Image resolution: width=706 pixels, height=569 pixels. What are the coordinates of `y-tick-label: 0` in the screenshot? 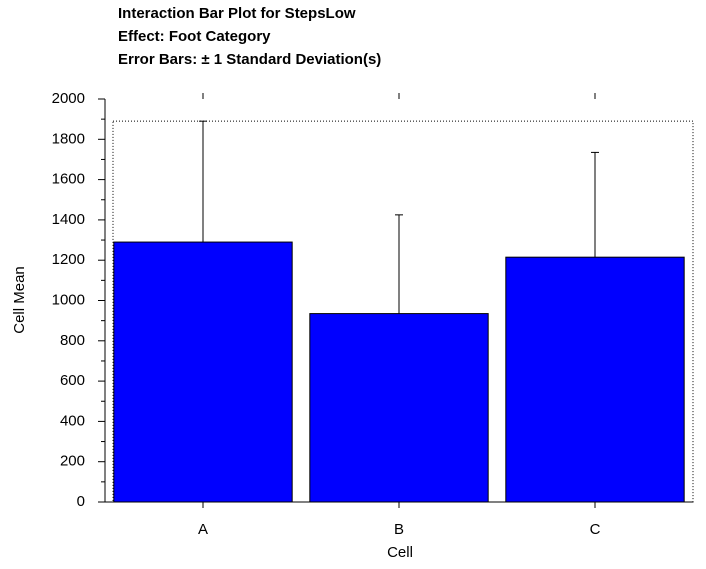 It's located at (81, 501).